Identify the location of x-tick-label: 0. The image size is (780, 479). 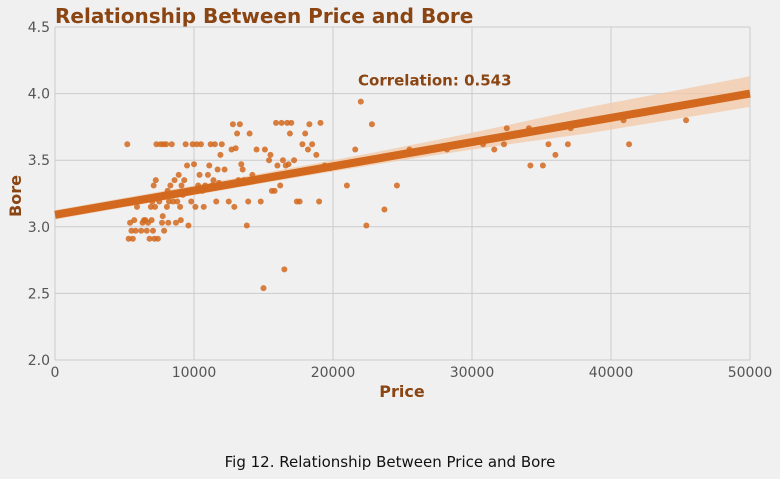
(55, 373).